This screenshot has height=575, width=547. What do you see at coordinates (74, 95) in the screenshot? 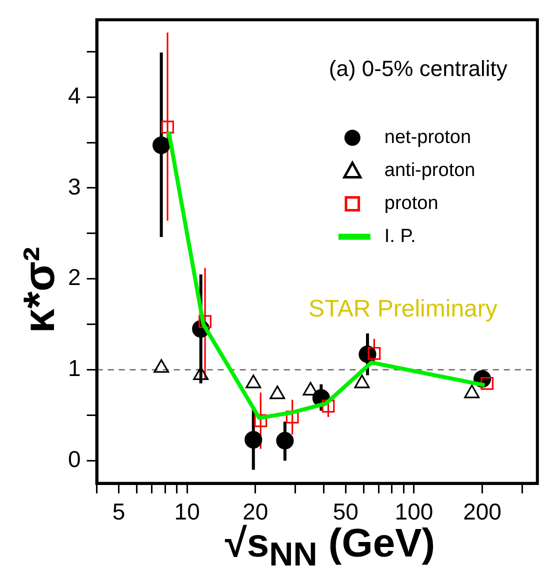
I see `y-tick-label: 4` at bounding box center [74, 95].